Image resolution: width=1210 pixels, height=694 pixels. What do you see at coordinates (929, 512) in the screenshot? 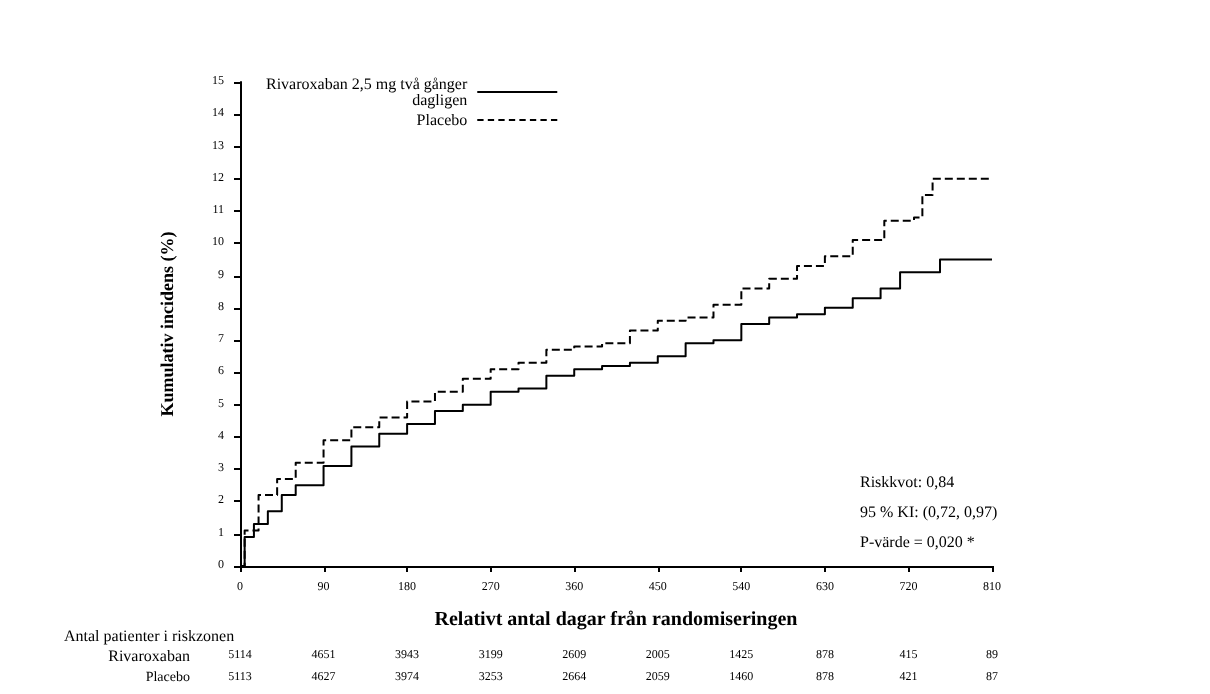
I see `annotation: 95 % KI: (0,72, 0,97)` at bounding box center [929, 512].